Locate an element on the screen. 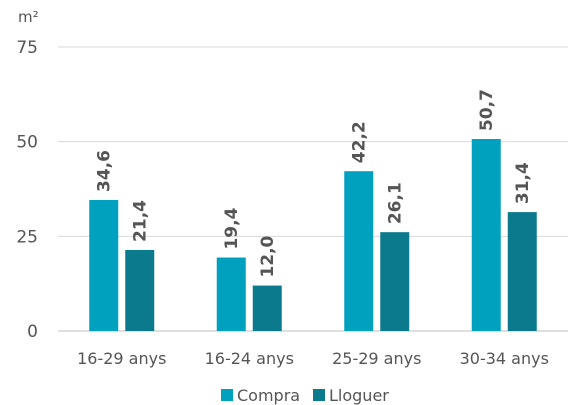 Image resolution: width=568 pixels, height=405 pixels. y-axis-ticks: 0 25 50 75 is located at coordinates (27, 190).